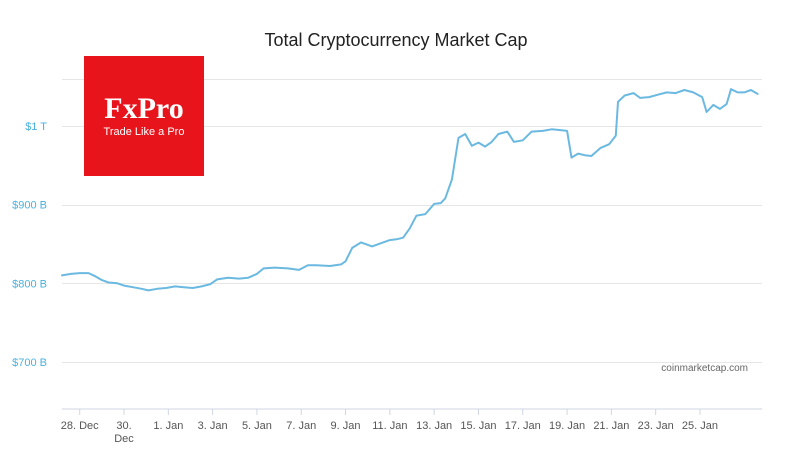  What do you see at coordinates (301, 426) in the screenshot?
I see `x-tick-label: 7. Jan` at bounding box center [301, 426].